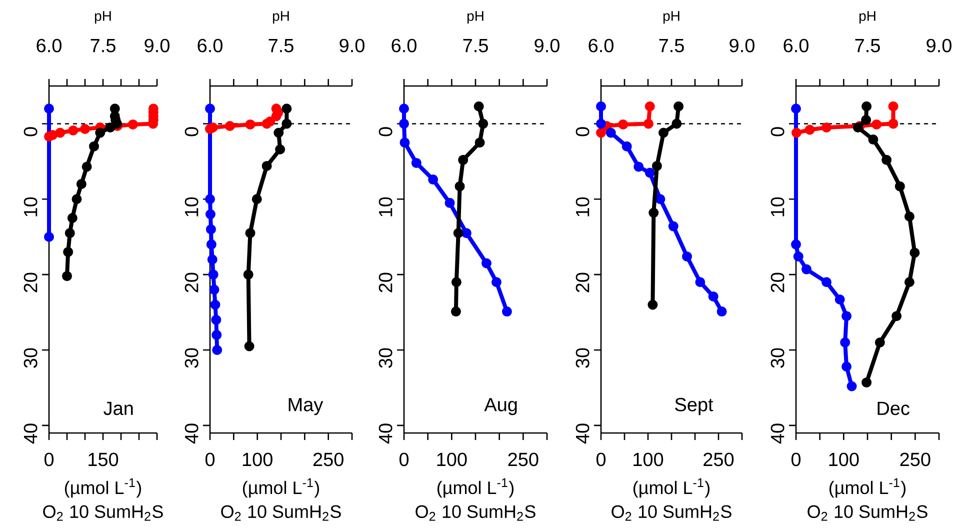 Image resolution: width=958 pixels, height=528 pixels. What do you see at coordinates (500, 407) in the screenshot?
I see `text: Aug` at bounding box center [500, 407].